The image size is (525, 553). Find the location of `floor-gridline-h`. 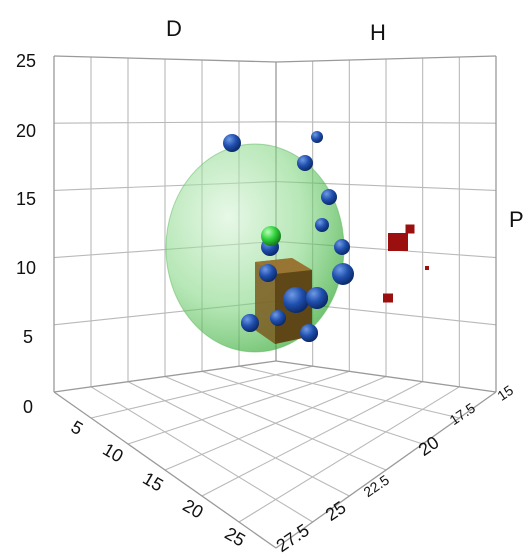

floor-gridline-h is located at coordinates (201, 454).